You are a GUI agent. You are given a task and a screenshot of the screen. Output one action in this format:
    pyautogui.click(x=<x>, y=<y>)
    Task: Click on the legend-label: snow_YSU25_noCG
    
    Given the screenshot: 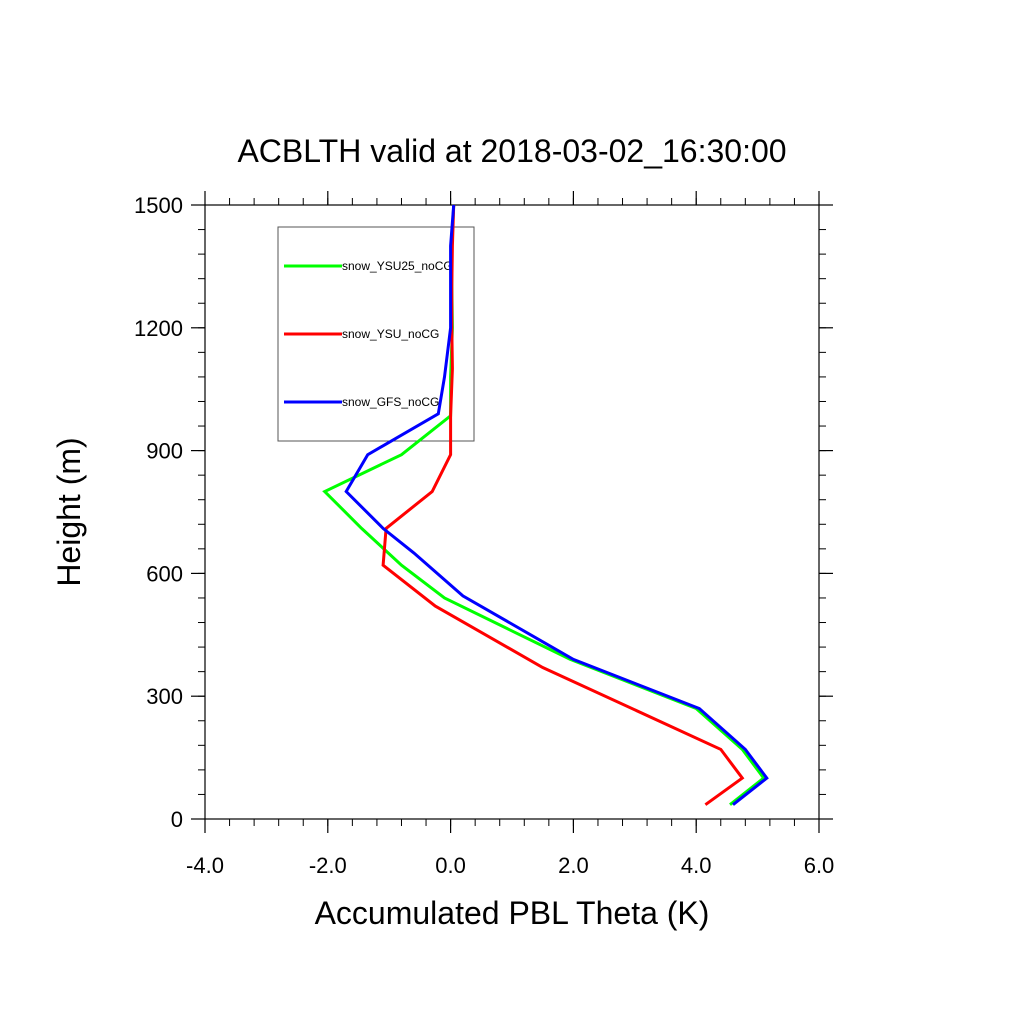 What is the action you would take?
    pyautogui.click(x=397, y=266)
    